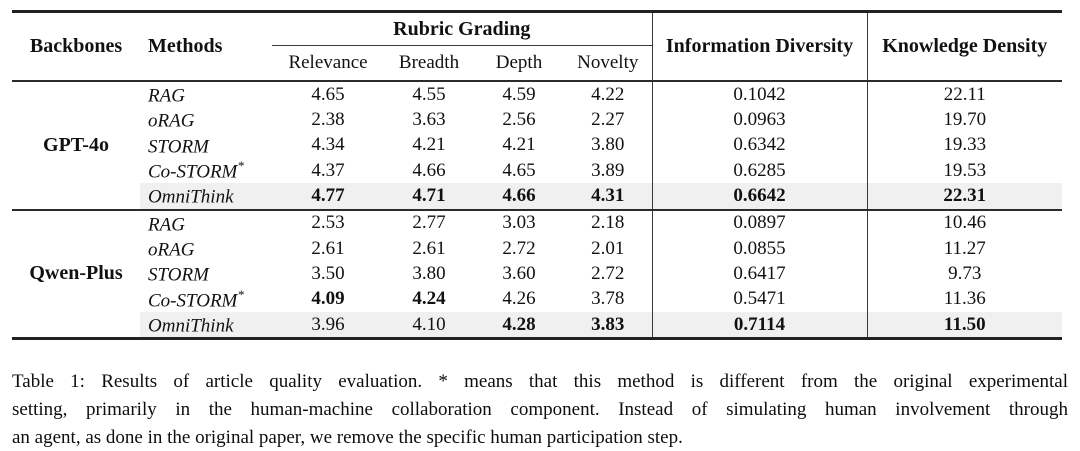  I want to click on cell-relevance: 2.38, so click(328, 119).